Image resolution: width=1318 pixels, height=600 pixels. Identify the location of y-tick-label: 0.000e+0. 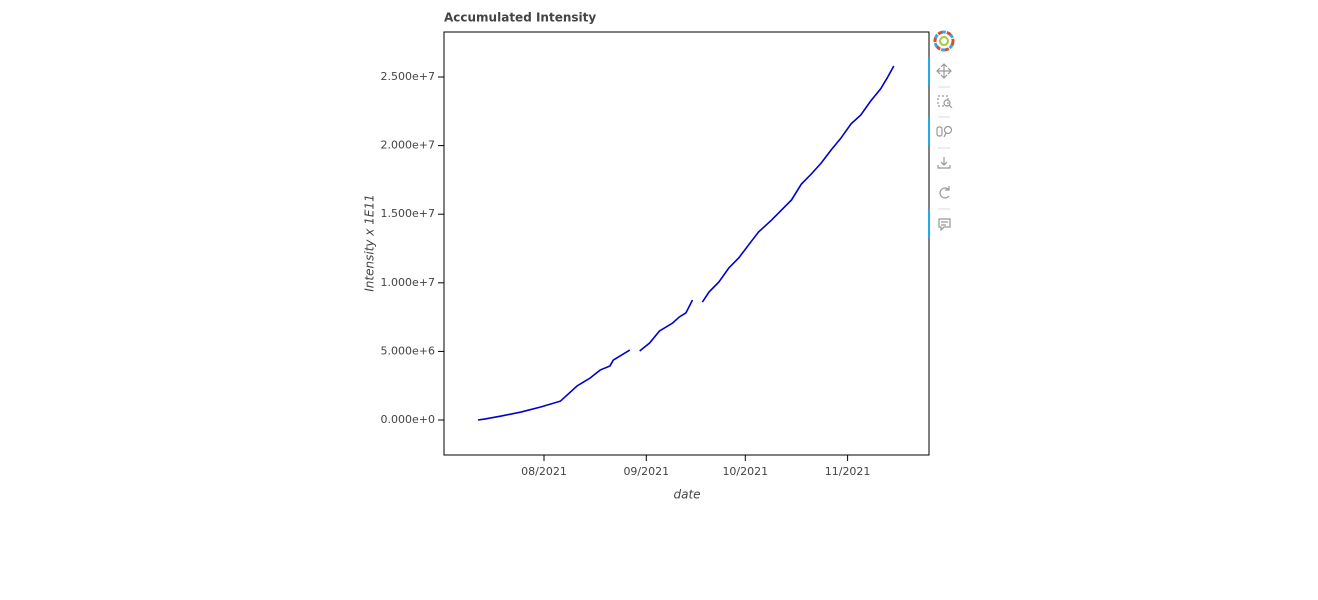
(408, 419).